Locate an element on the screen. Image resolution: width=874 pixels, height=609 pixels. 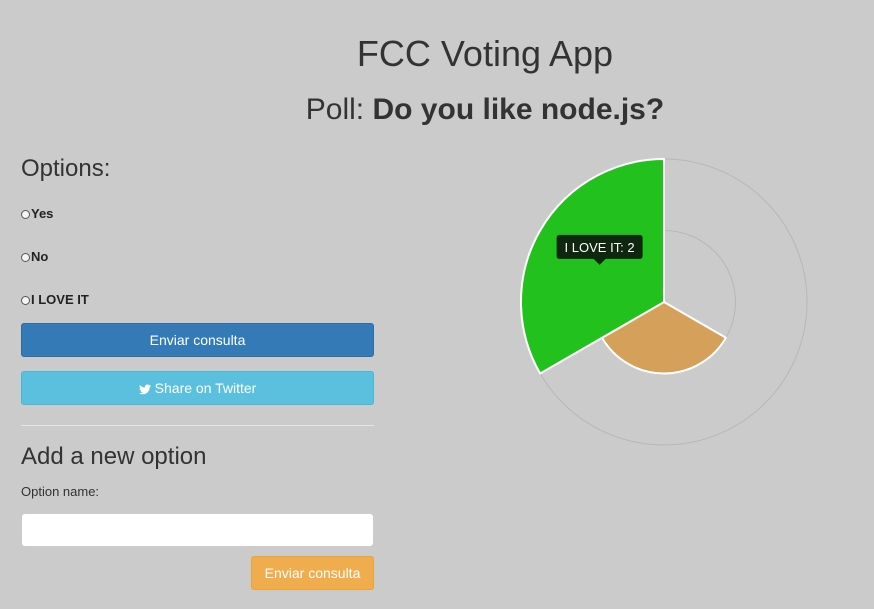
twitter-icon is located at coordinates (144, 389).